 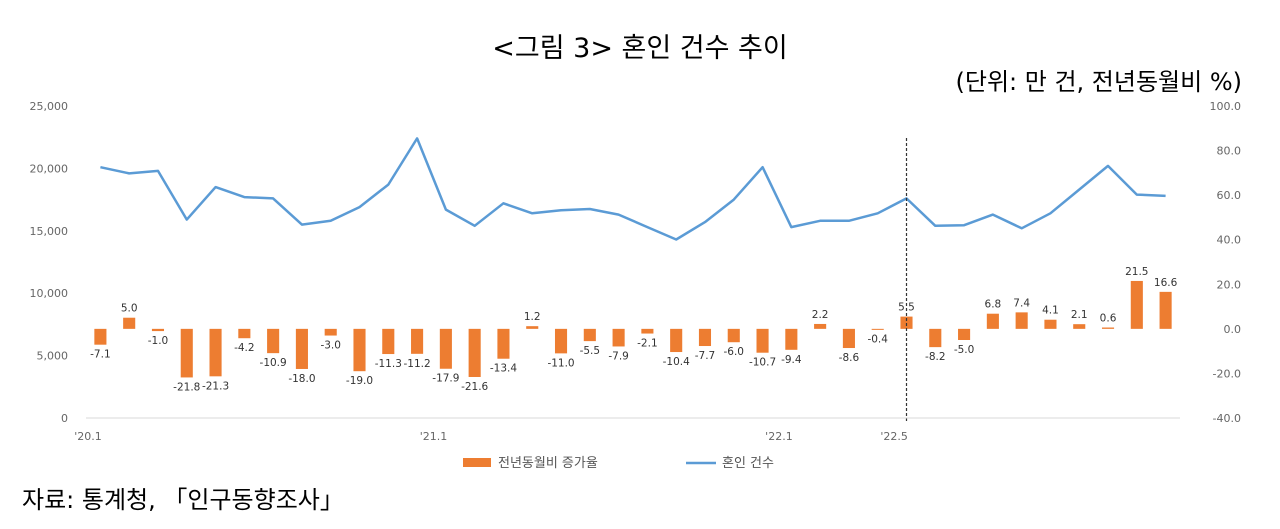 What do you see at coordinates (53, 356) in the screenshot?
I see `left-axis-tick: 5,000` at bounding box center [53, 356].